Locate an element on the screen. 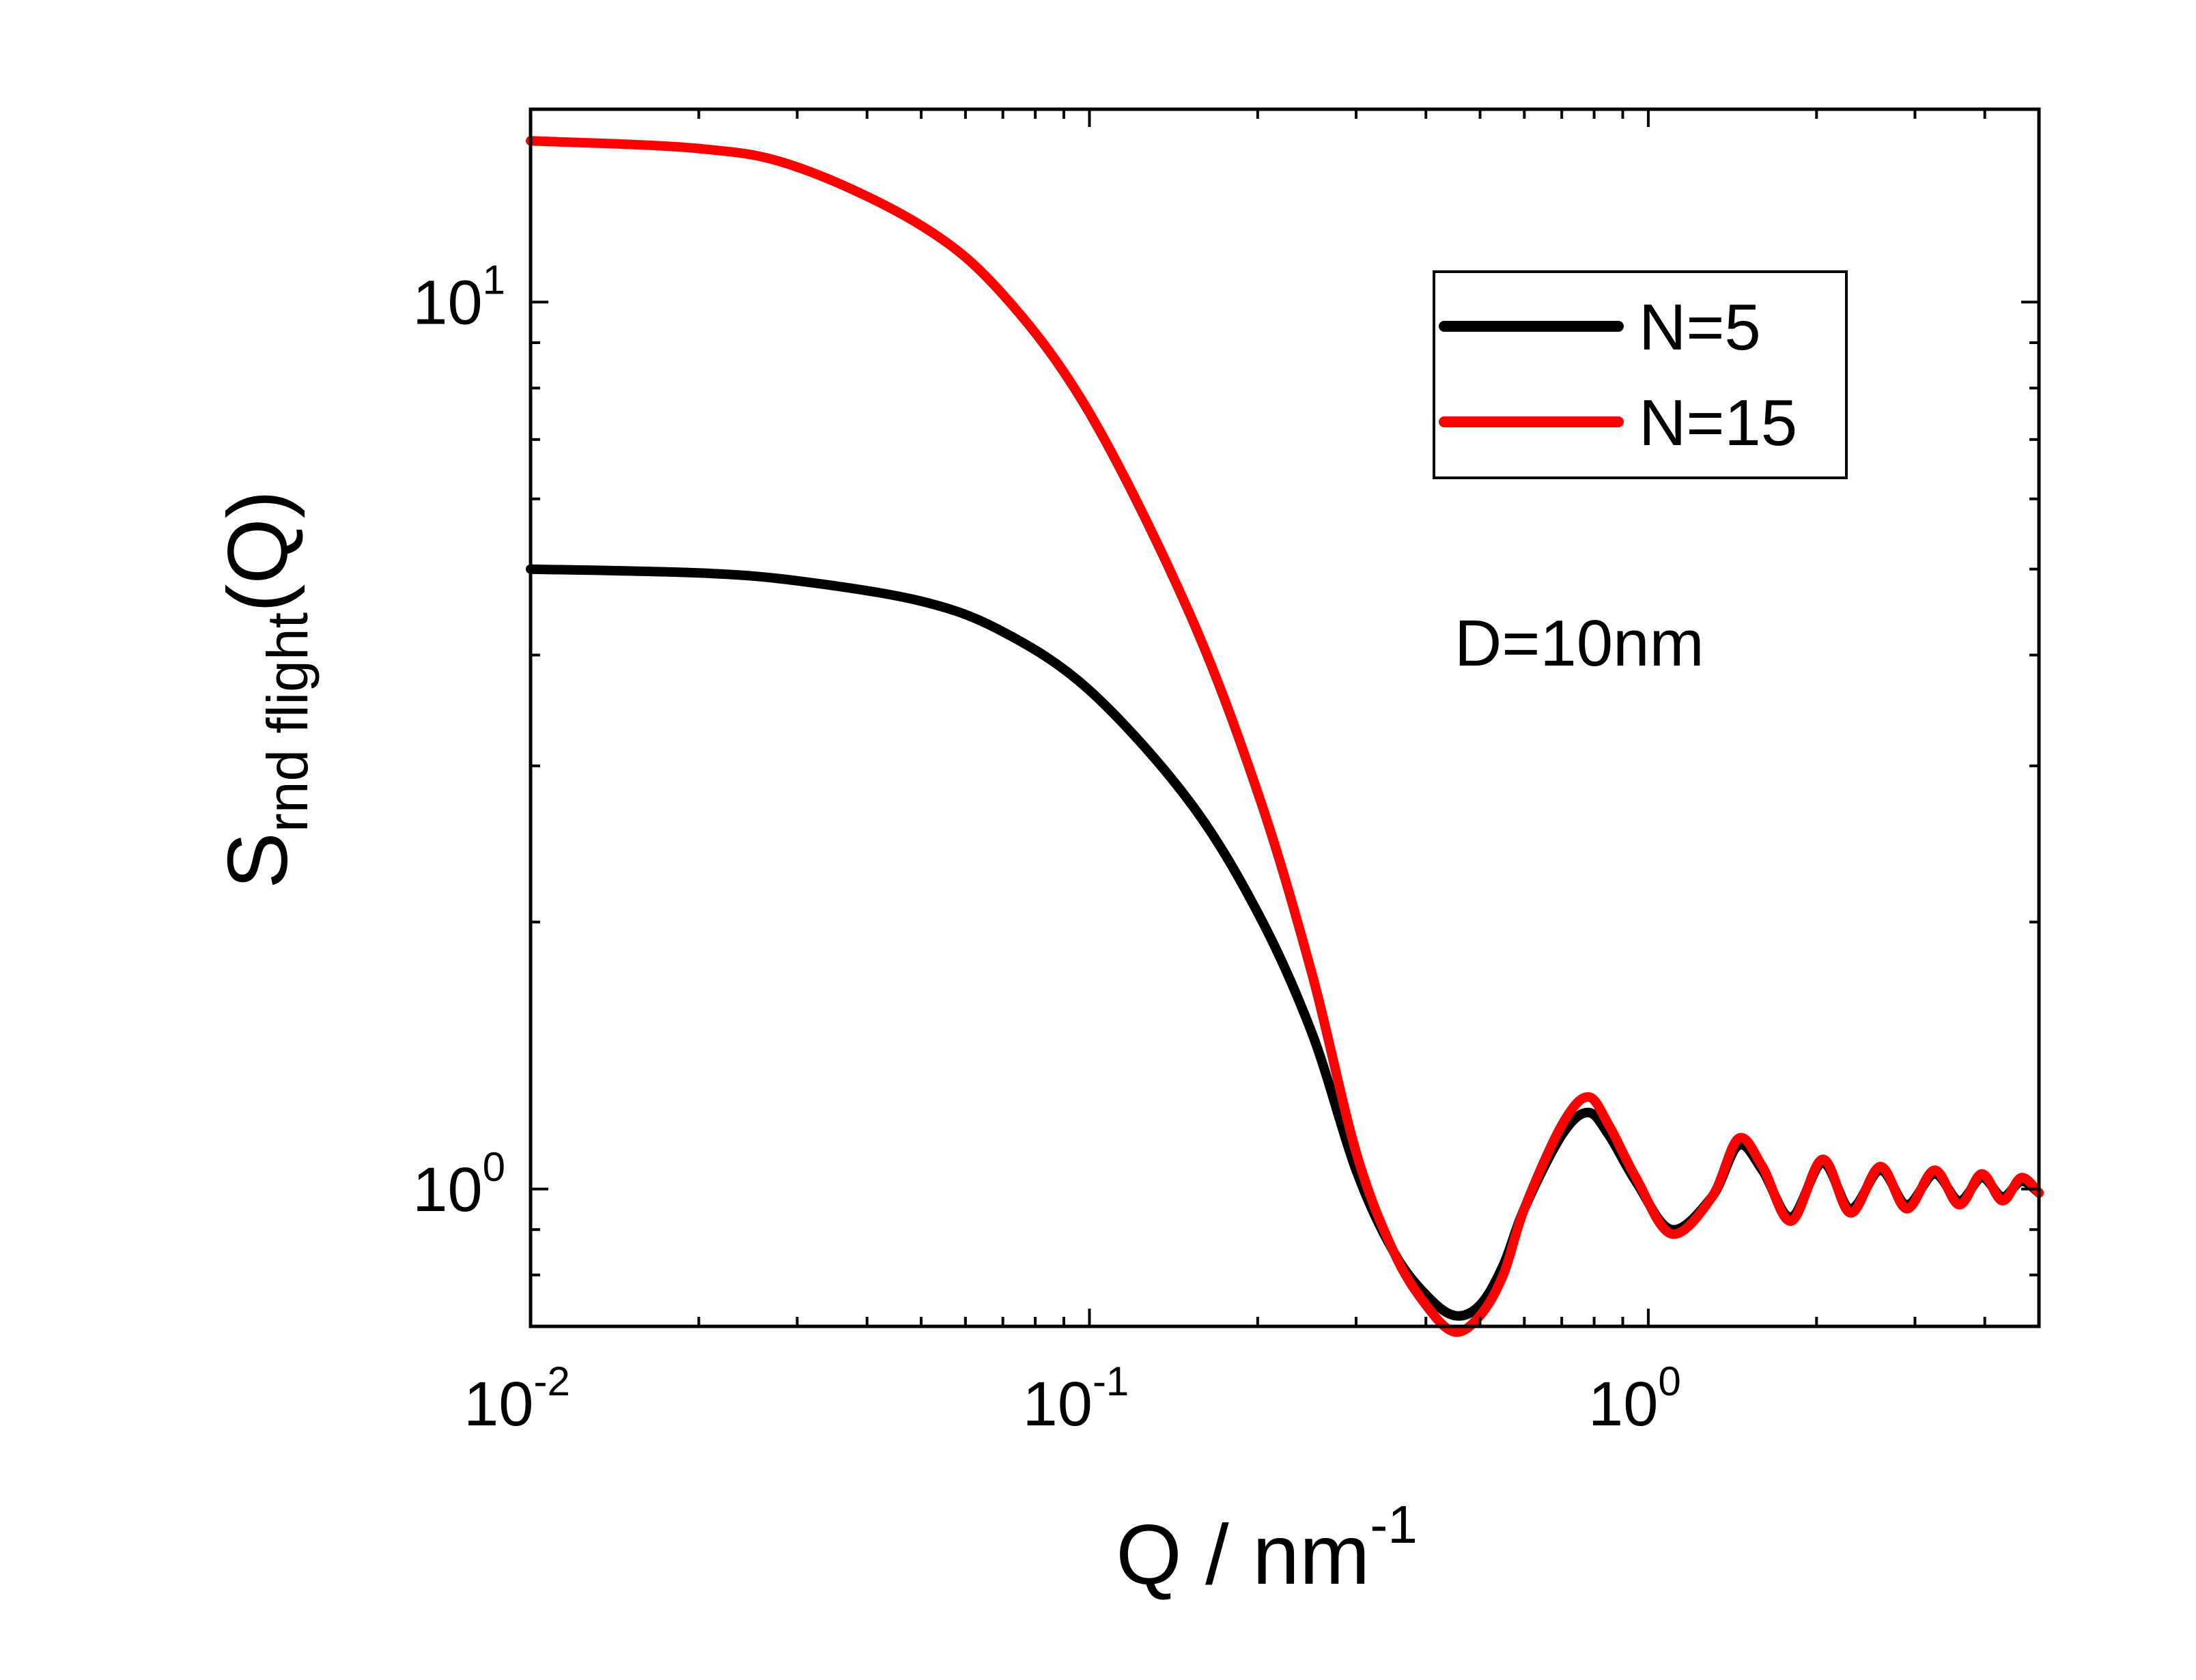 The height and width of the screenshot is (1680, 2196). annotation-d10nm: D=10nm is located at coordinates (1579, 643).